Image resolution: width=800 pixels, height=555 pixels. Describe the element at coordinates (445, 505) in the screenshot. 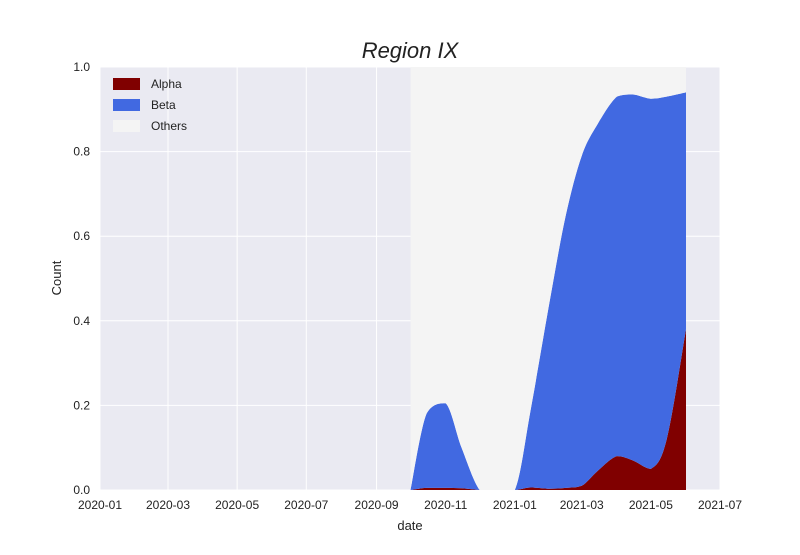

I see `x-tick-label: 2020-11` at that location.